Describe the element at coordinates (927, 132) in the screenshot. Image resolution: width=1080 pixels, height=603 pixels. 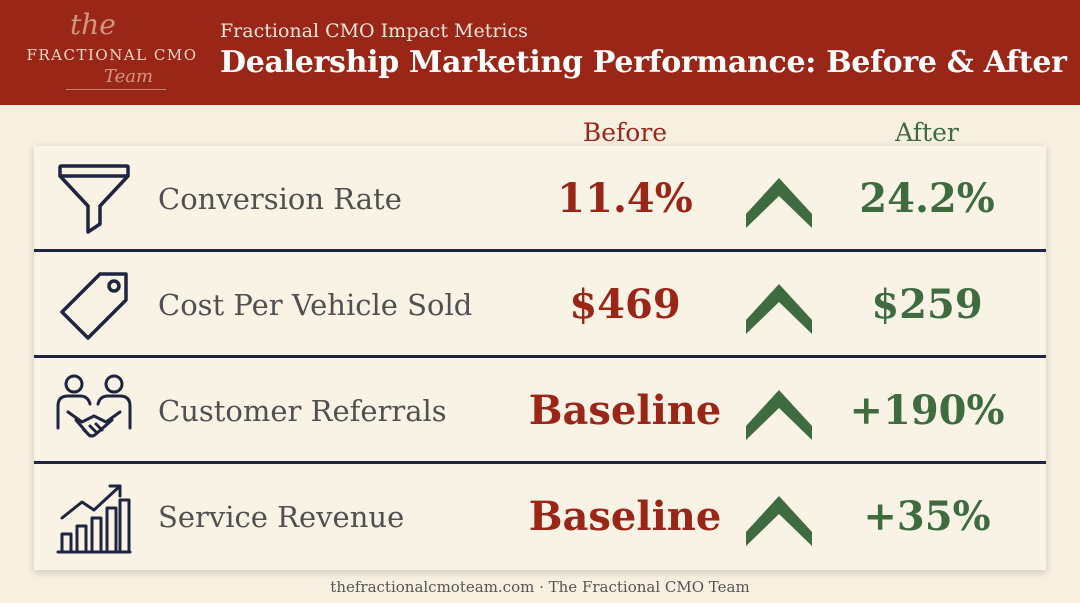
I see `after-column-header: After` at that location.